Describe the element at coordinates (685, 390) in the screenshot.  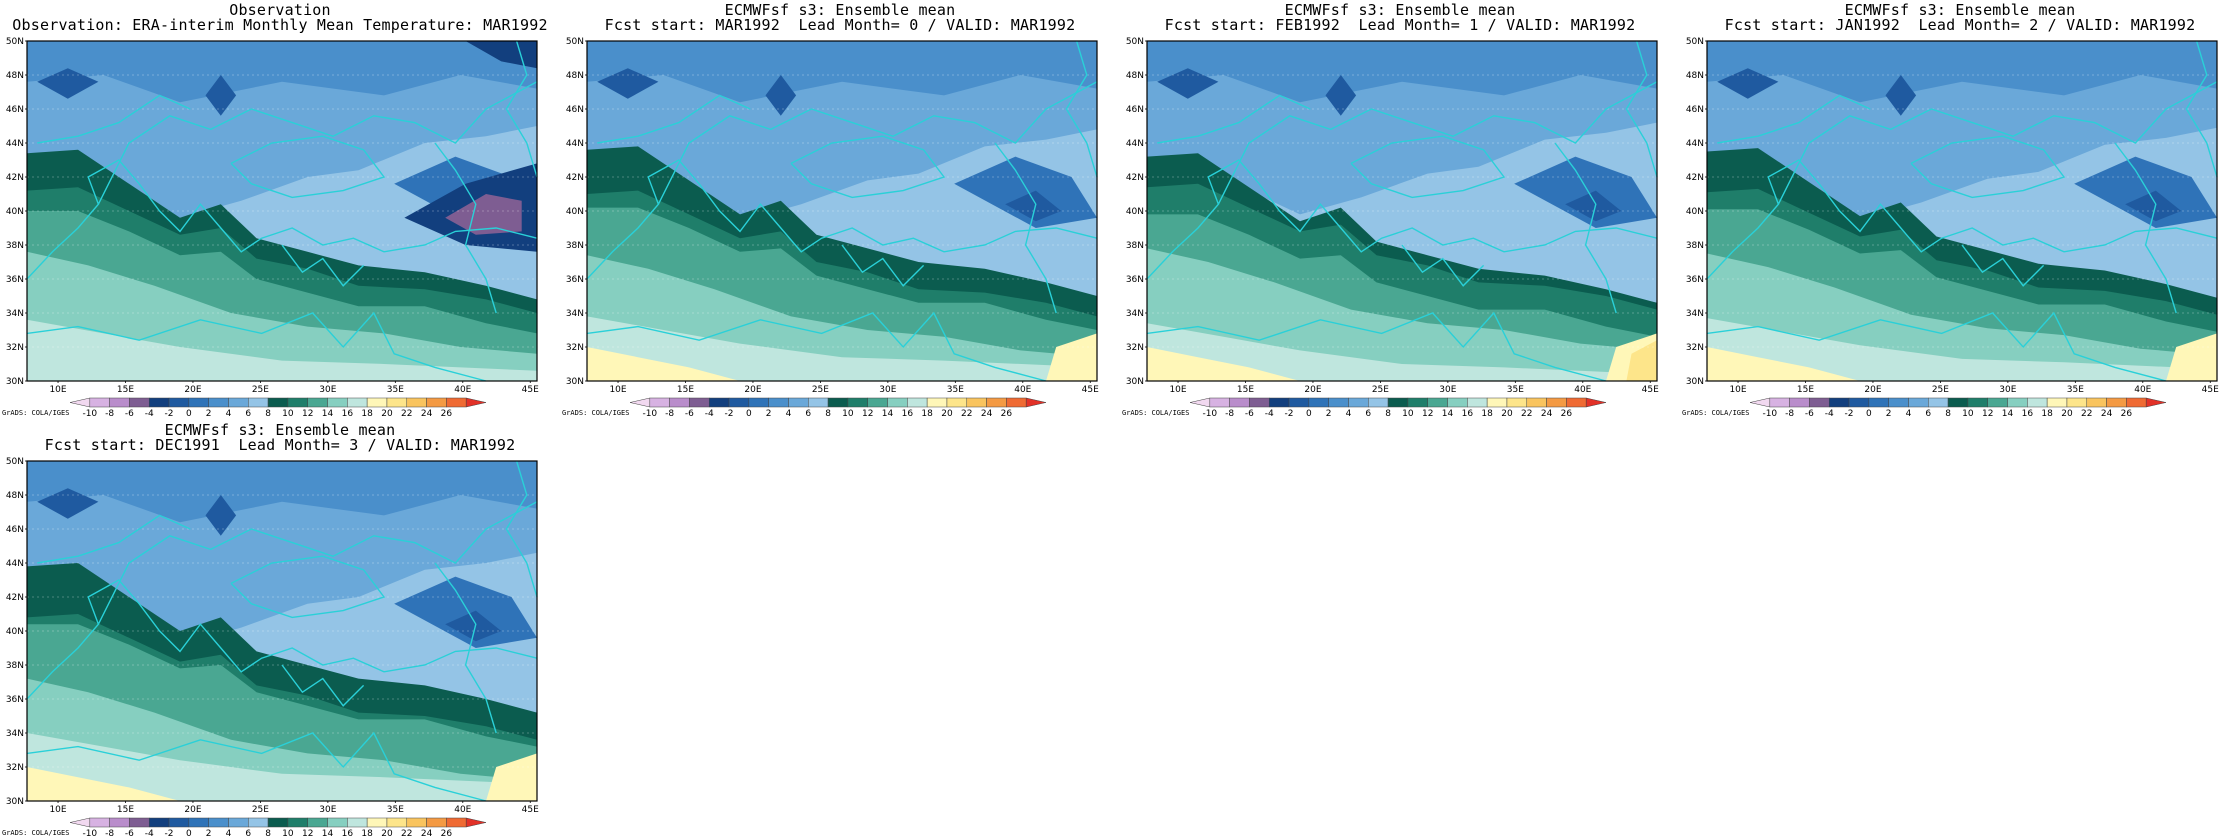
I see `lon-label: 15E` at that location.